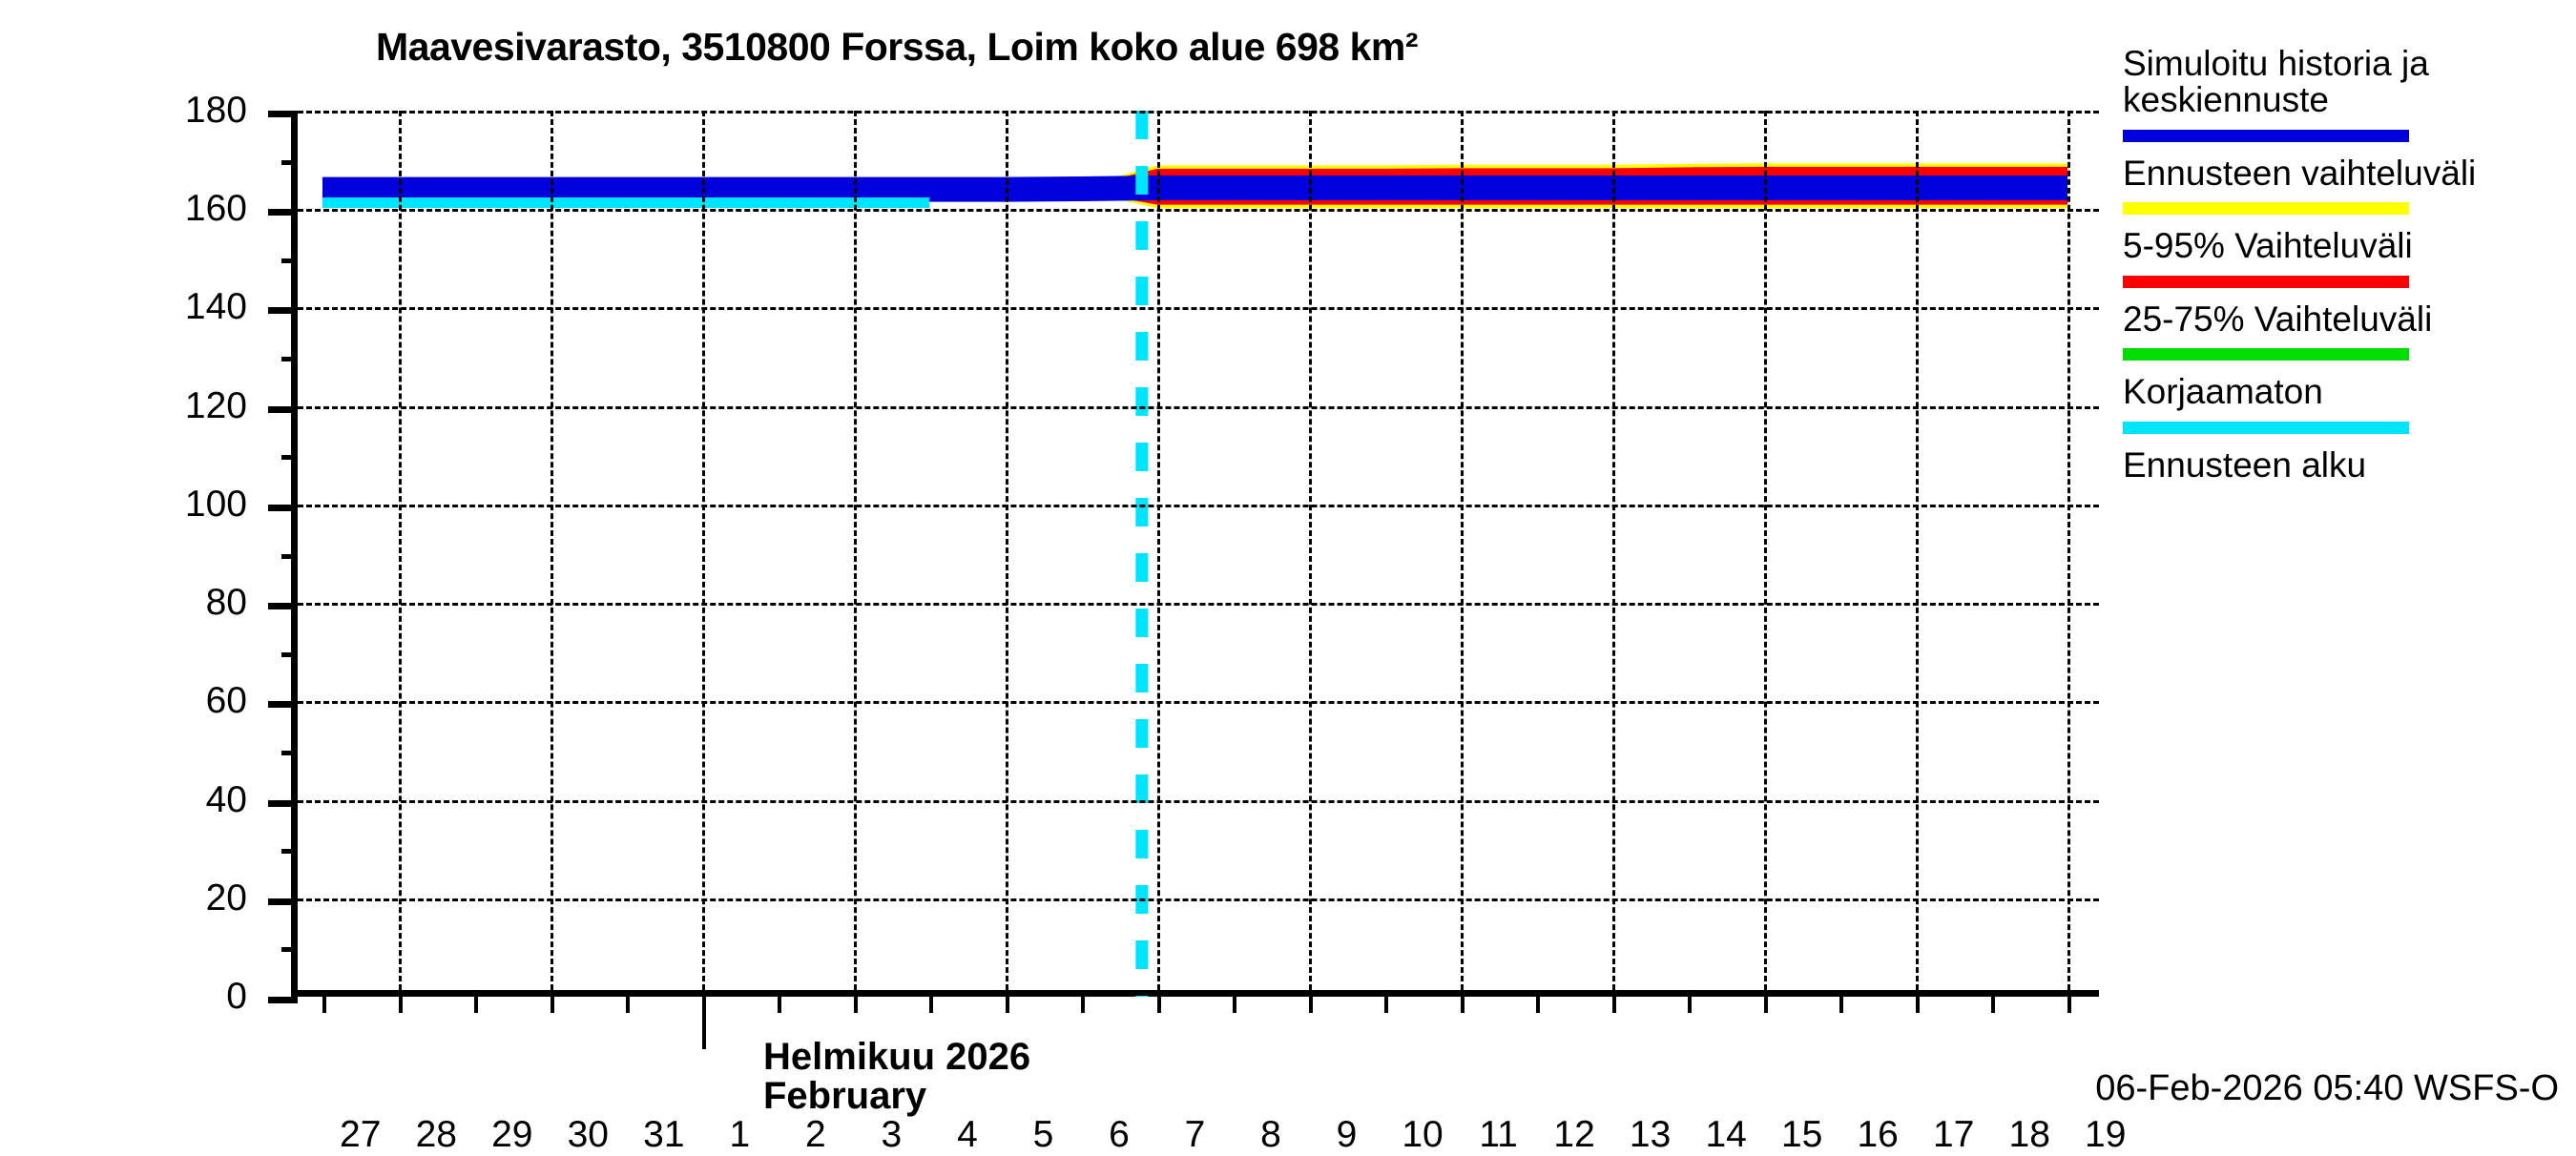 Image resolution: width=2576 pixels, height=1156 pixels. Describe the element at coordinates (664, 1134) in the screenshot. I see `x-axis-label: 31` at that location.